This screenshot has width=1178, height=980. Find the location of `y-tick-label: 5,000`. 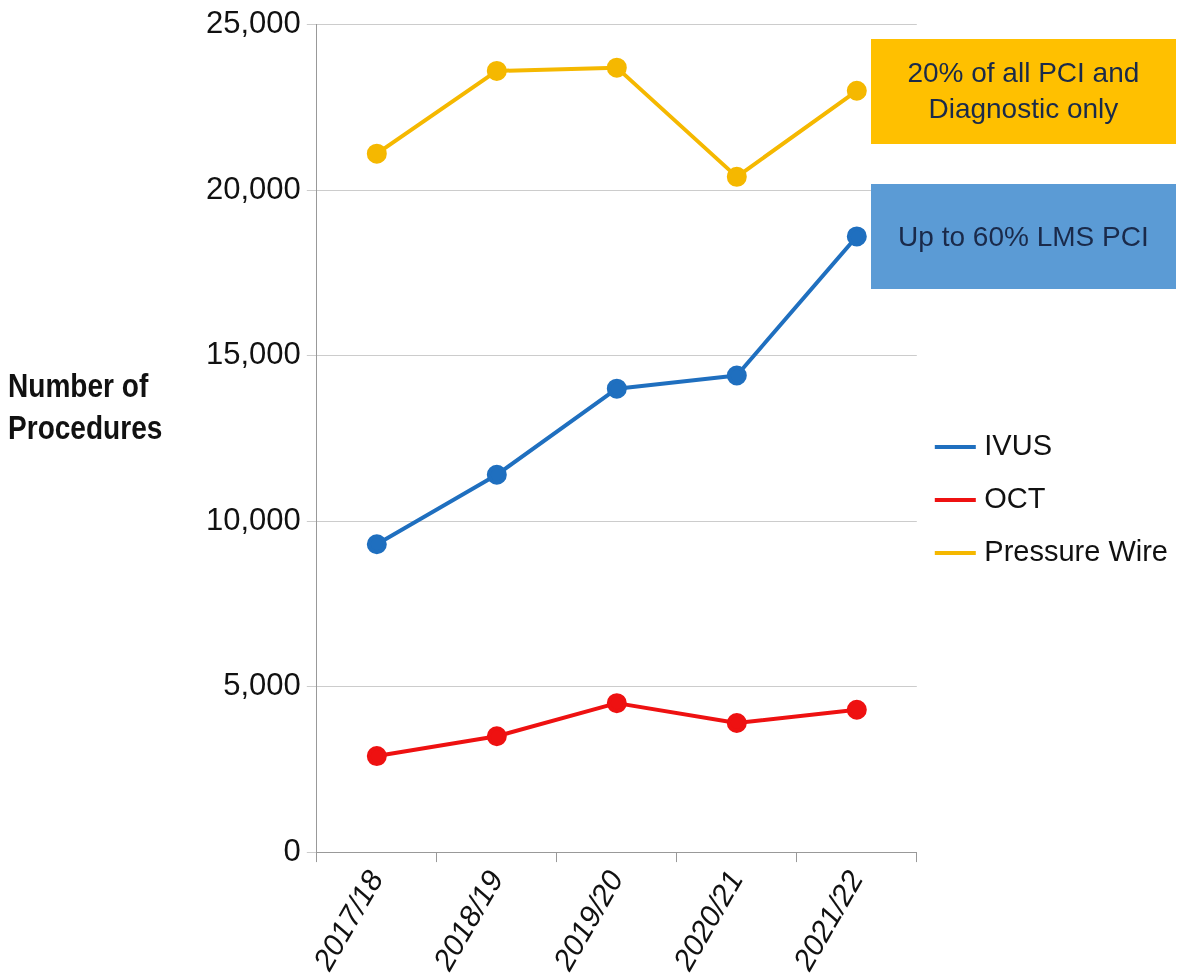

y-tick-label: 5,000 is located at coordinates (262, 685).